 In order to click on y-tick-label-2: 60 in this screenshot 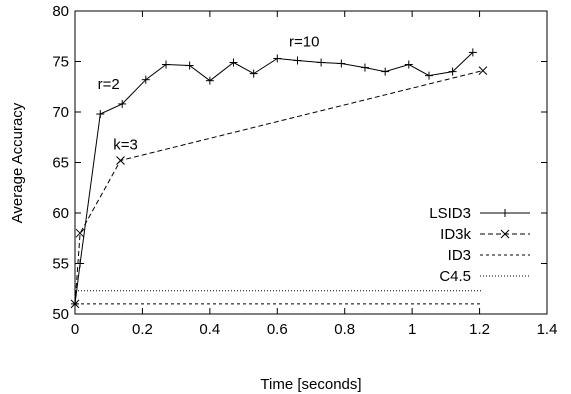, I will do `click(60, 213)`.